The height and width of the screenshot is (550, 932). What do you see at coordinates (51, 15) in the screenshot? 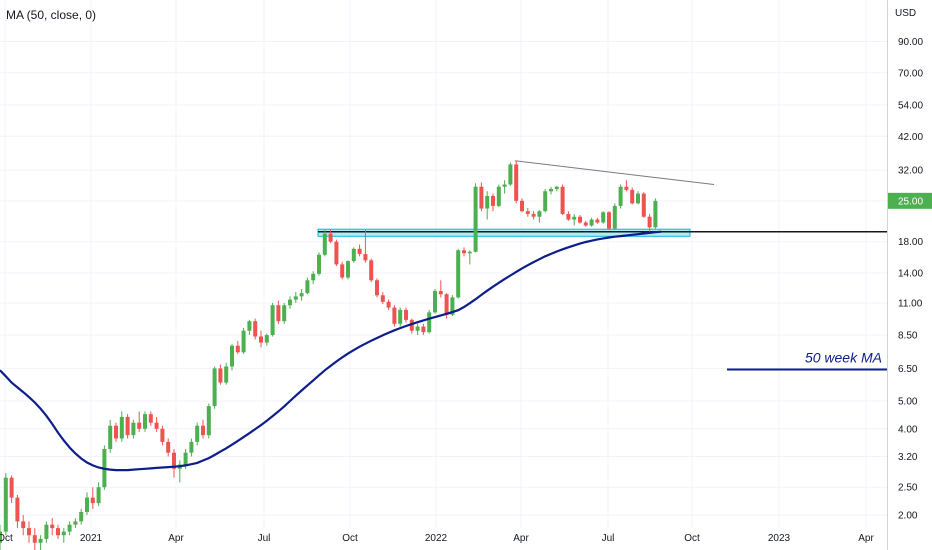
I see `indicator-label: MA (50, close, 0)` at bounding box center [51, 15].